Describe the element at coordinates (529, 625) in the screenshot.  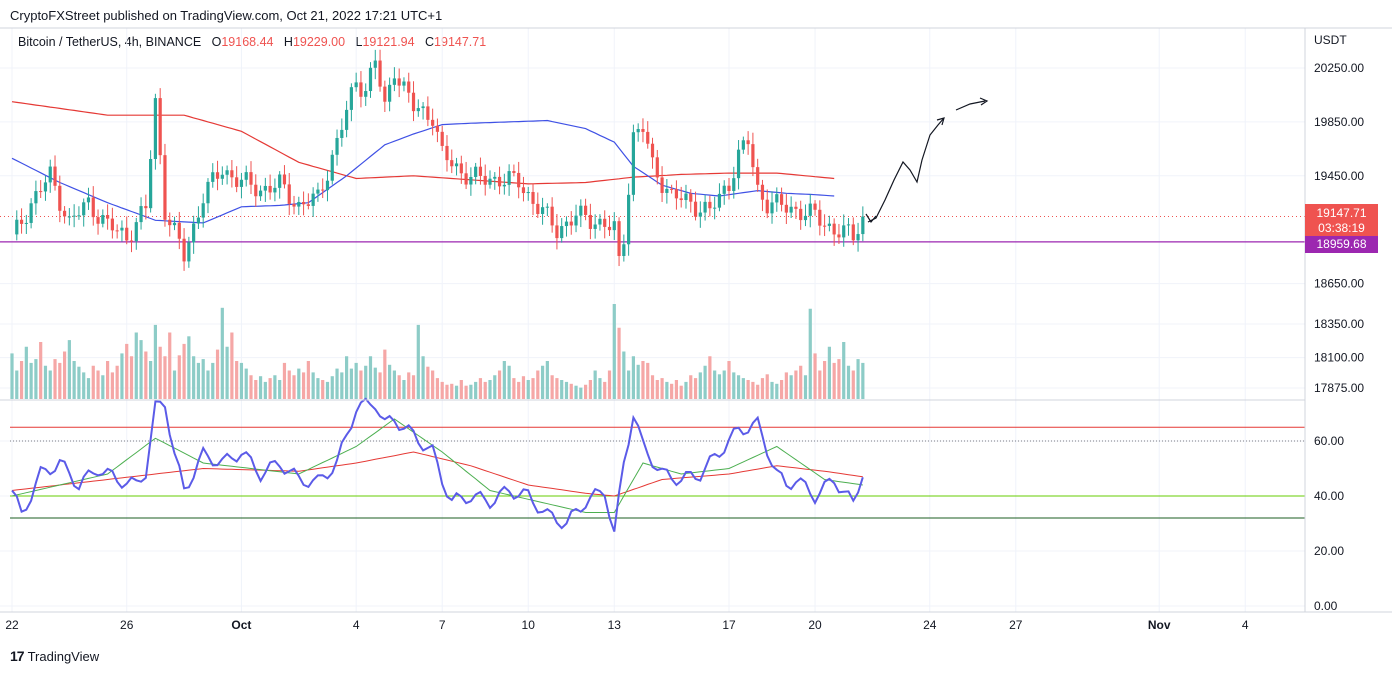
I see `time-axis-label: 10` at that location.